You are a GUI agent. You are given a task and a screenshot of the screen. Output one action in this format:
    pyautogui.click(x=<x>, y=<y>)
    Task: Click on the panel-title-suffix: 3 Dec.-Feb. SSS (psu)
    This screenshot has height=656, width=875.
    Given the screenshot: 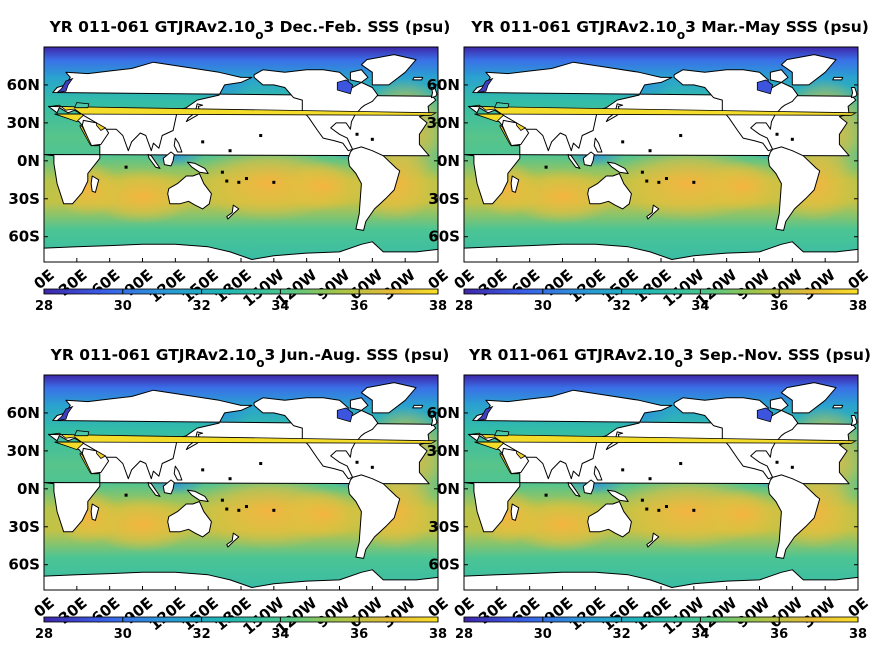 What is the action you would take?
    pyautogui.click(x=356, y=27)
    